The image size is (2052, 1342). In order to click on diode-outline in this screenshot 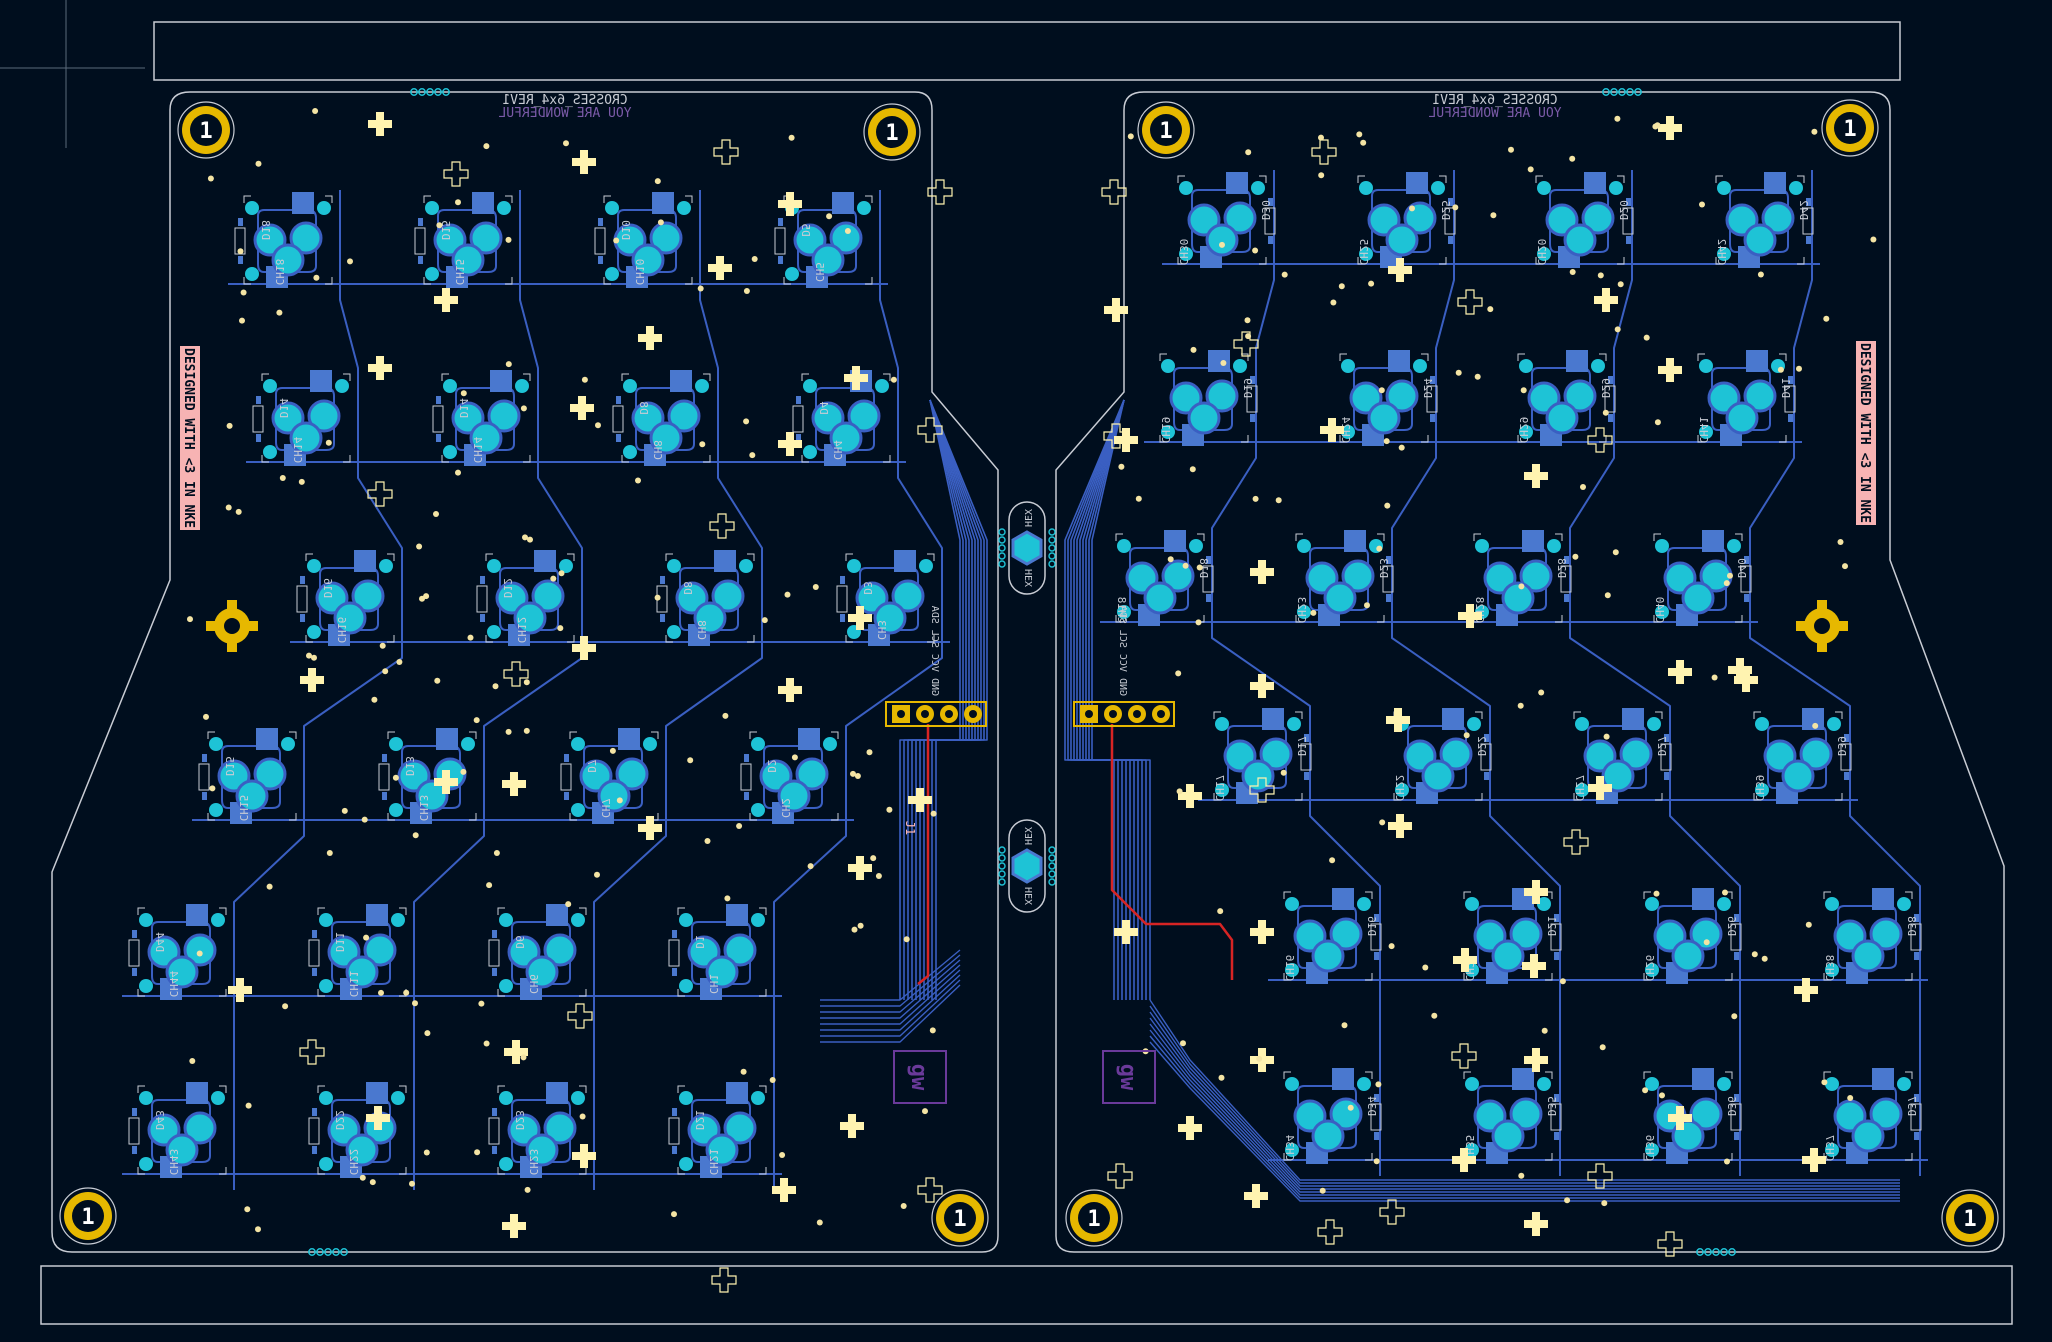, I will do `click(1556, 1117)`.